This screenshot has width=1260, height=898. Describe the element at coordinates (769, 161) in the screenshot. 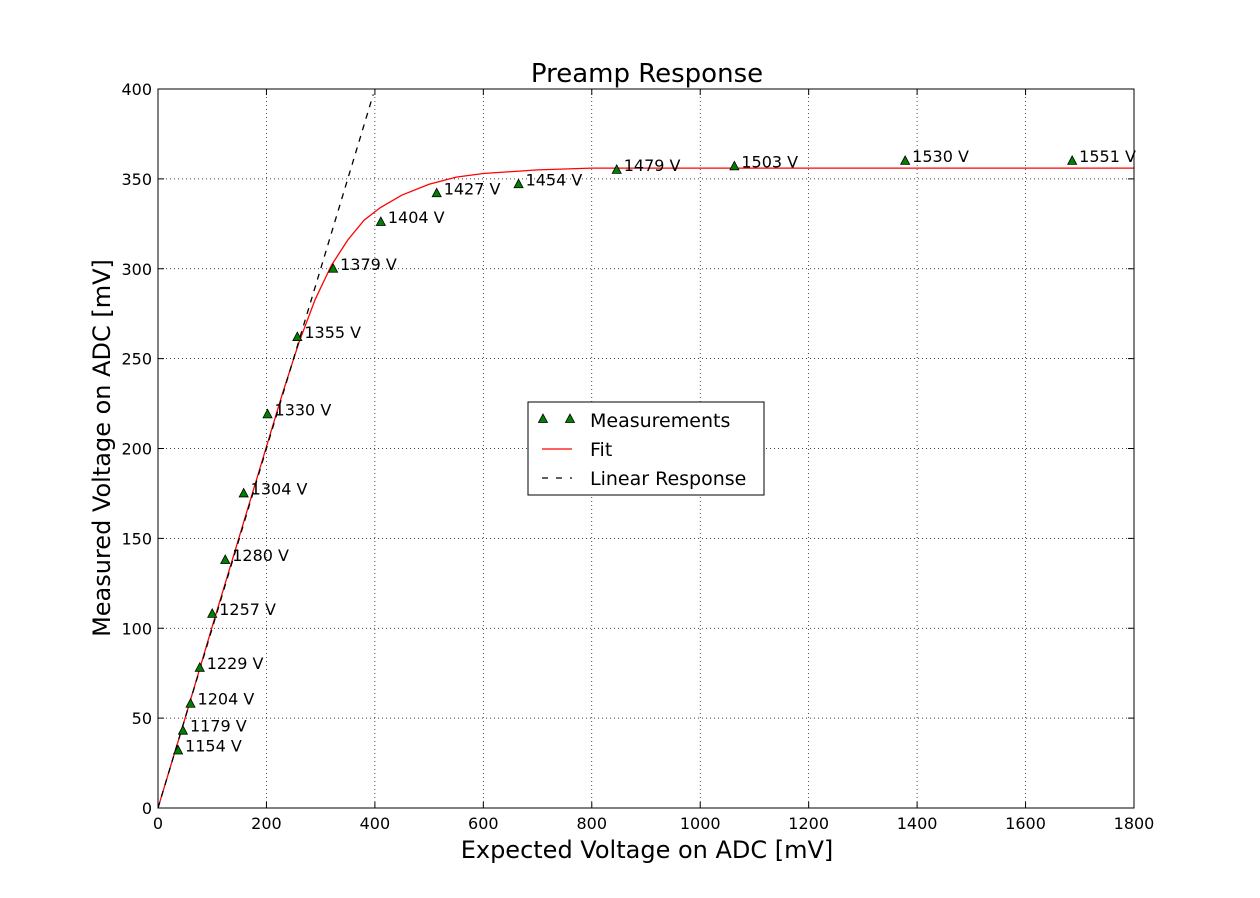

I see `point-label: 1503 V` at that location.